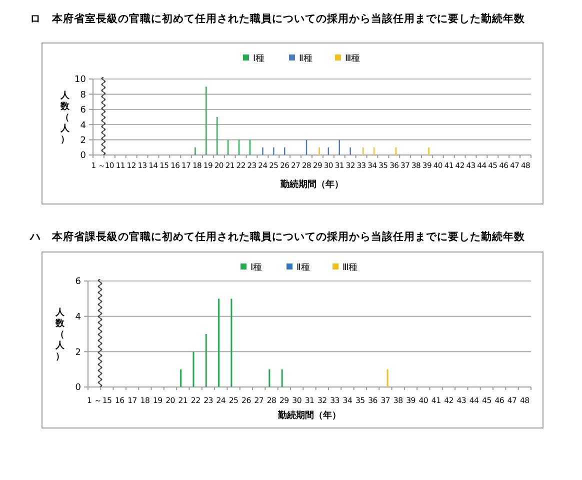 The width and height of the screenshot is (582, 480). What do you see at coordinates (277, 236) in the screenshot?
I see `chart-title: ハ 本府省課長級の官職に初めて任用された職員についての採用から当該任用までに要した勤続年数` at bounding box center [277, 236].